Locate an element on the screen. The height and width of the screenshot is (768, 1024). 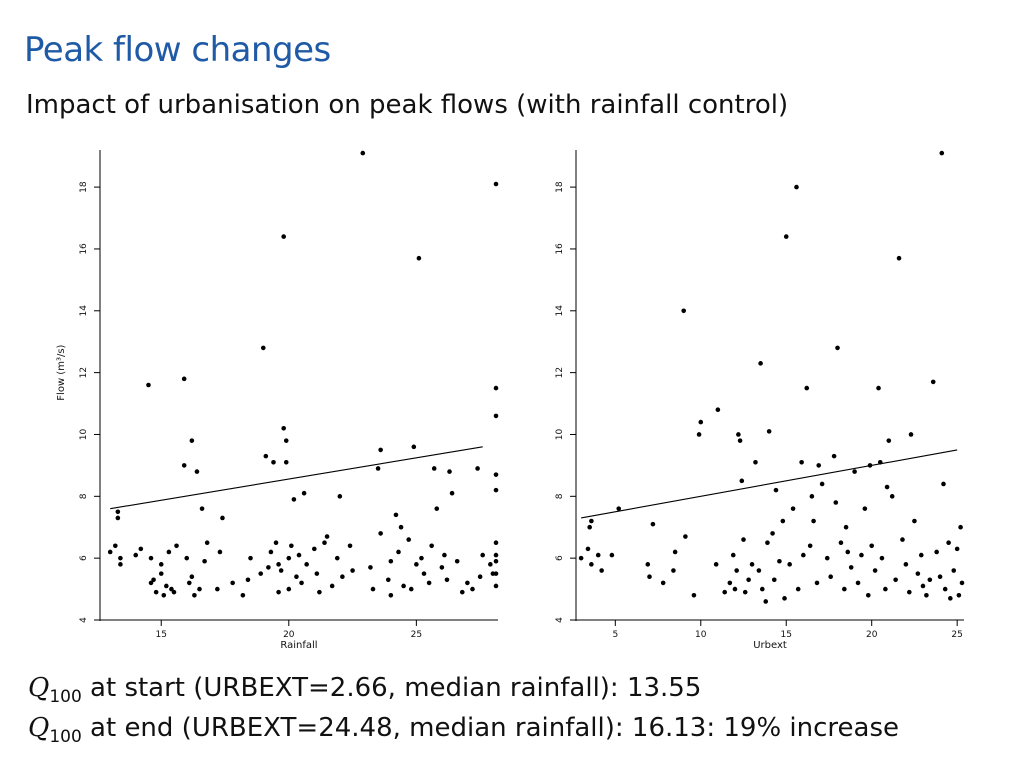
x-tick-label: 5 is located at coordinates (615, 635).